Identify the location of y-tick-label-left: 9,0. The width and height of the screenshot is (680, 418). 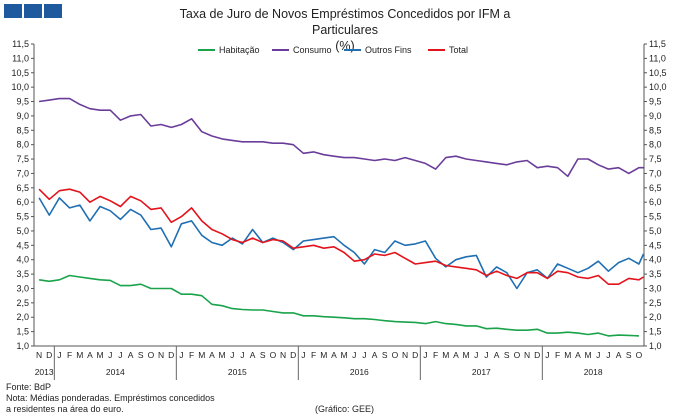
(22, 116).